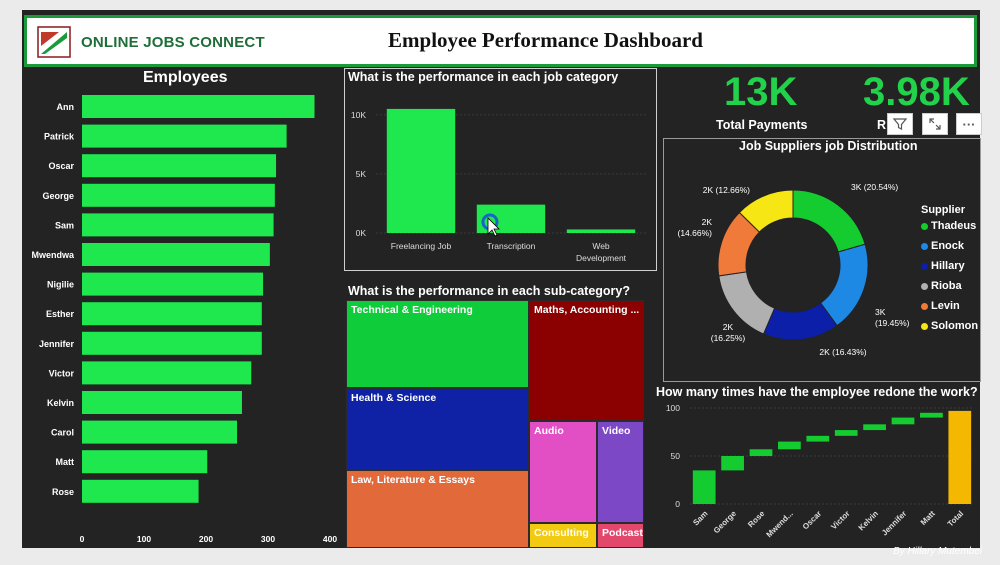 The width and height of the screenshot is (1000, 565). Describe the element at coordinates (955, 326) in the screenshot. I see `legend-label: Solomon` at that location.